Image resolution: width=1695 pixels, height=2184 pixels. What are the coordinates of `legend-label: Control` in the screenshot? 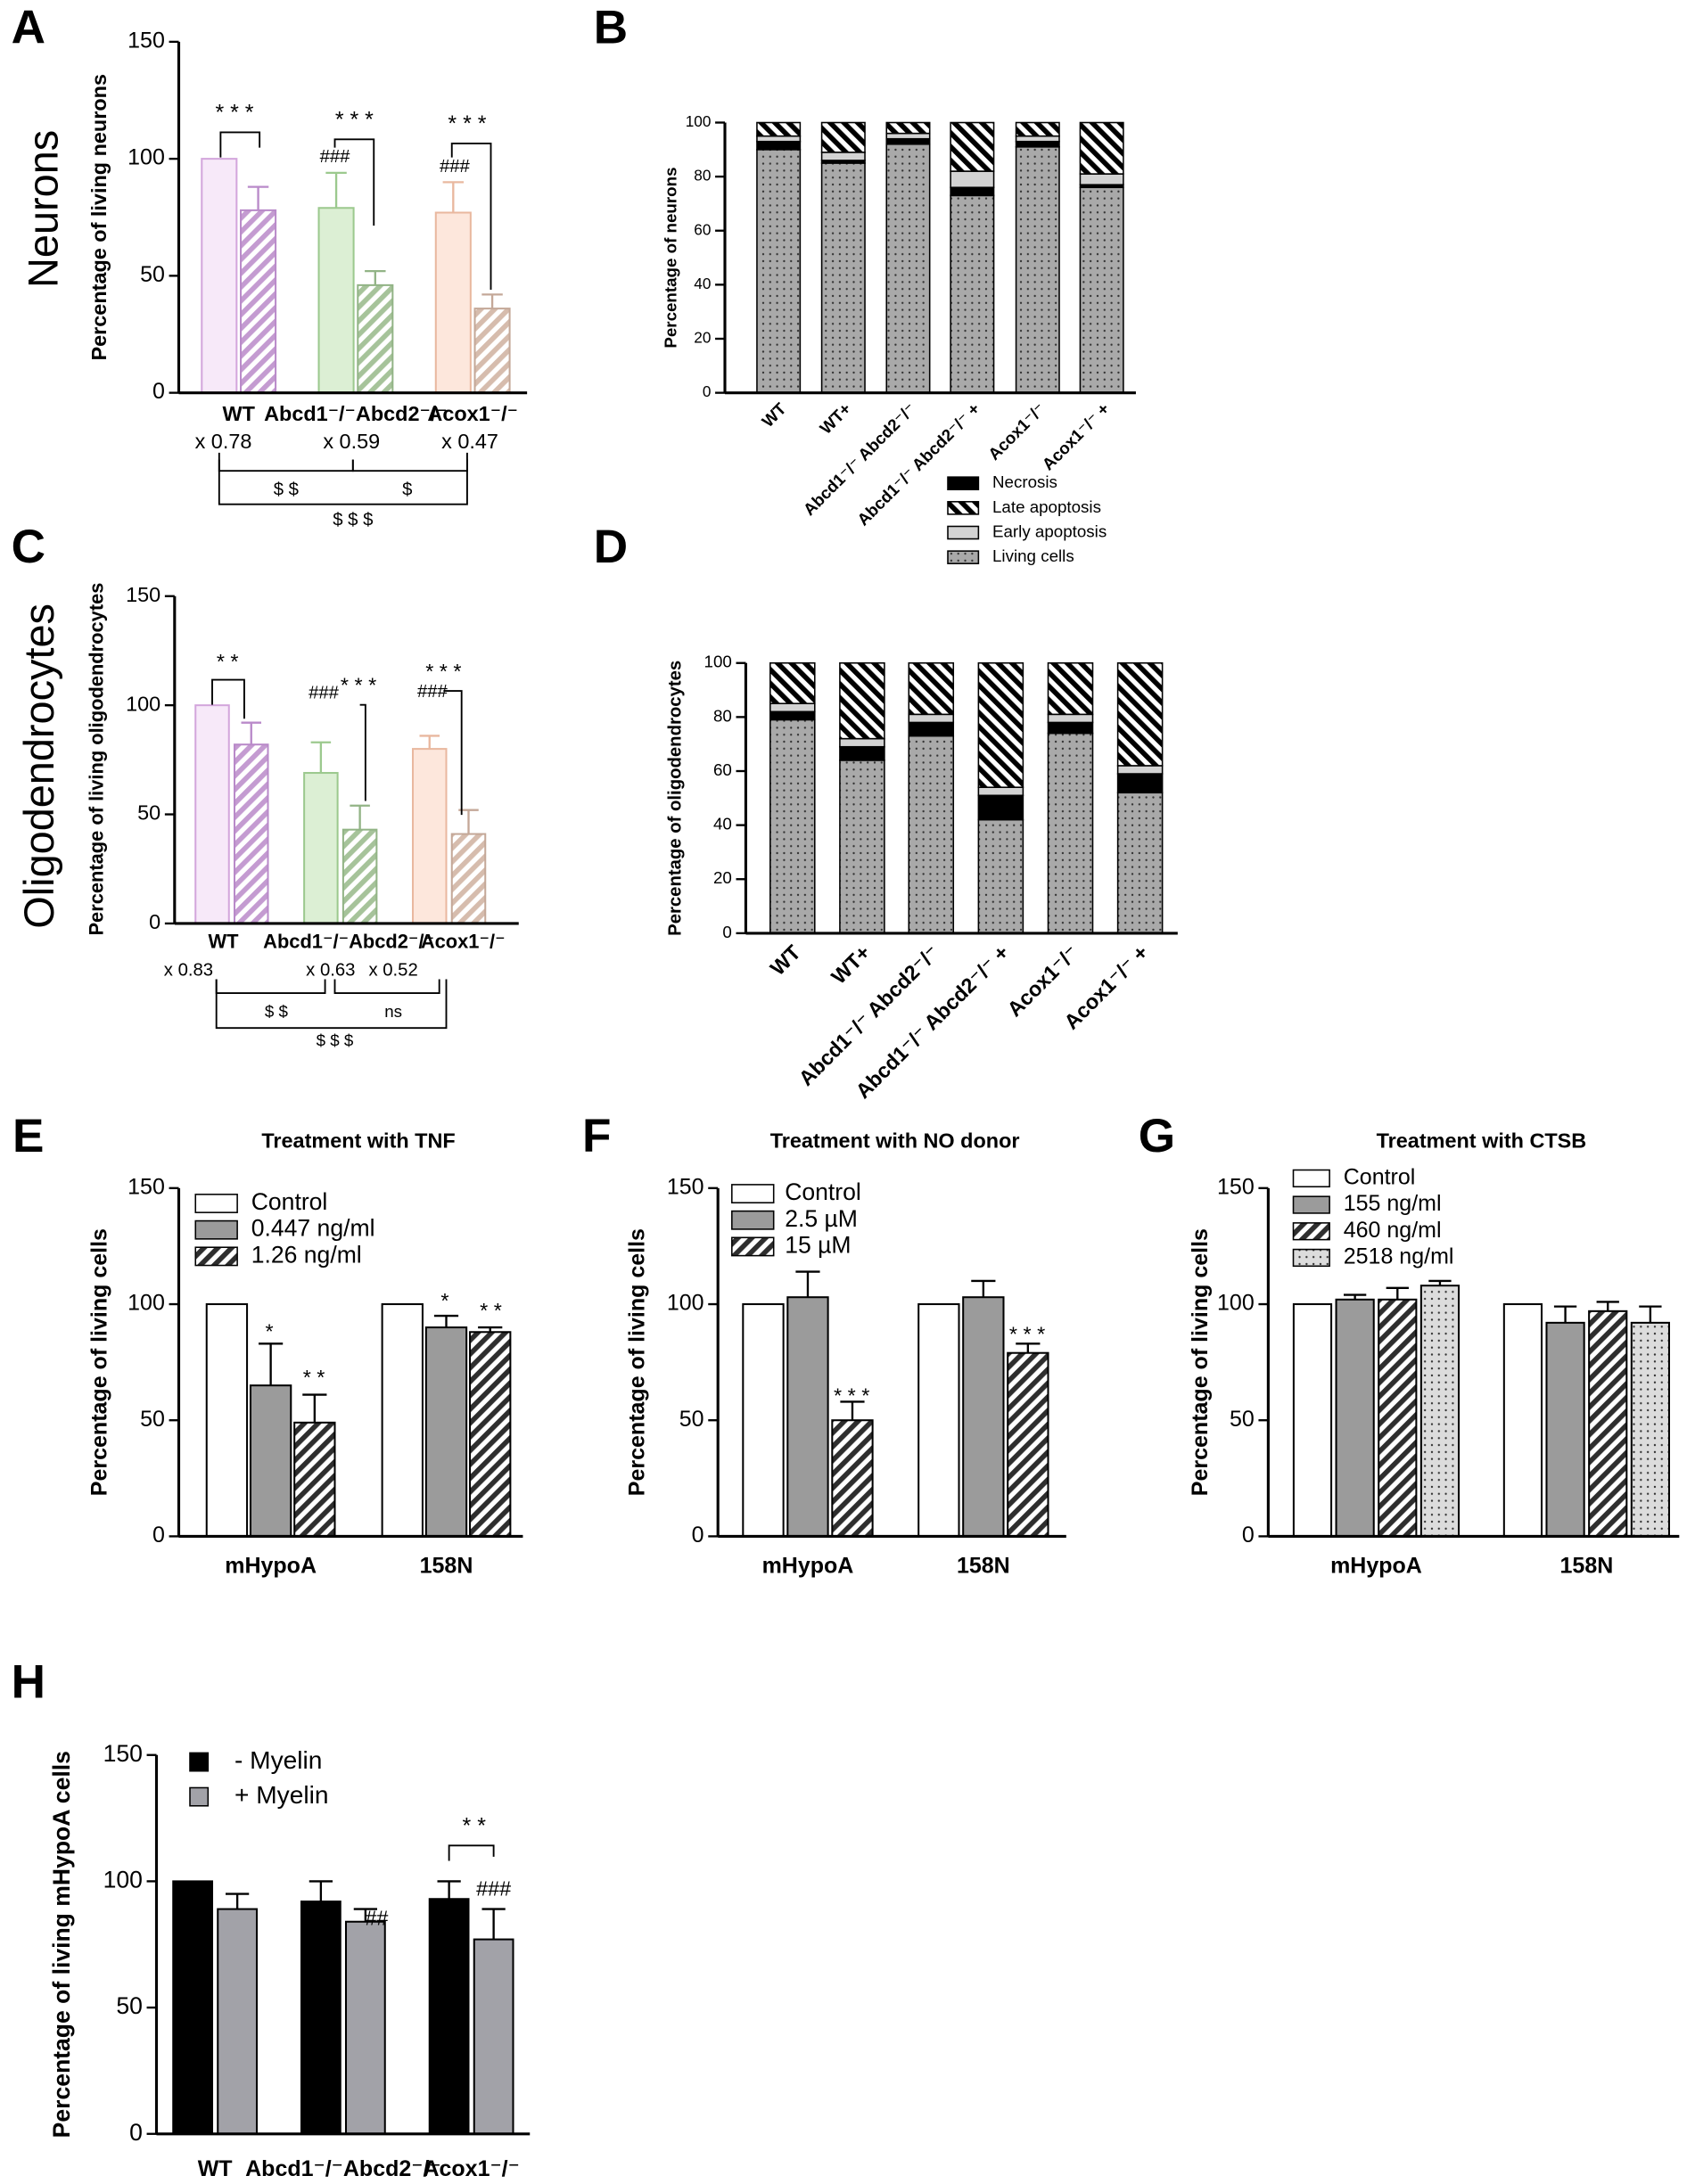 It's located at (823, 1192).